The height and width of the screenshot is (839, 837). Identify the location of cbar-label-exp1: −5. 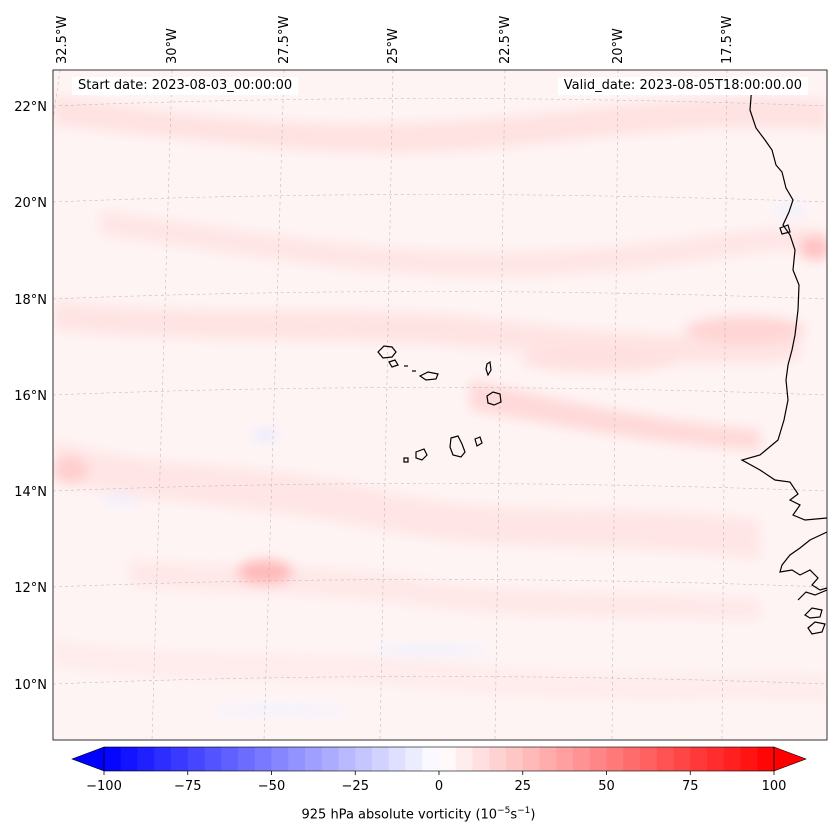
(504, 811).